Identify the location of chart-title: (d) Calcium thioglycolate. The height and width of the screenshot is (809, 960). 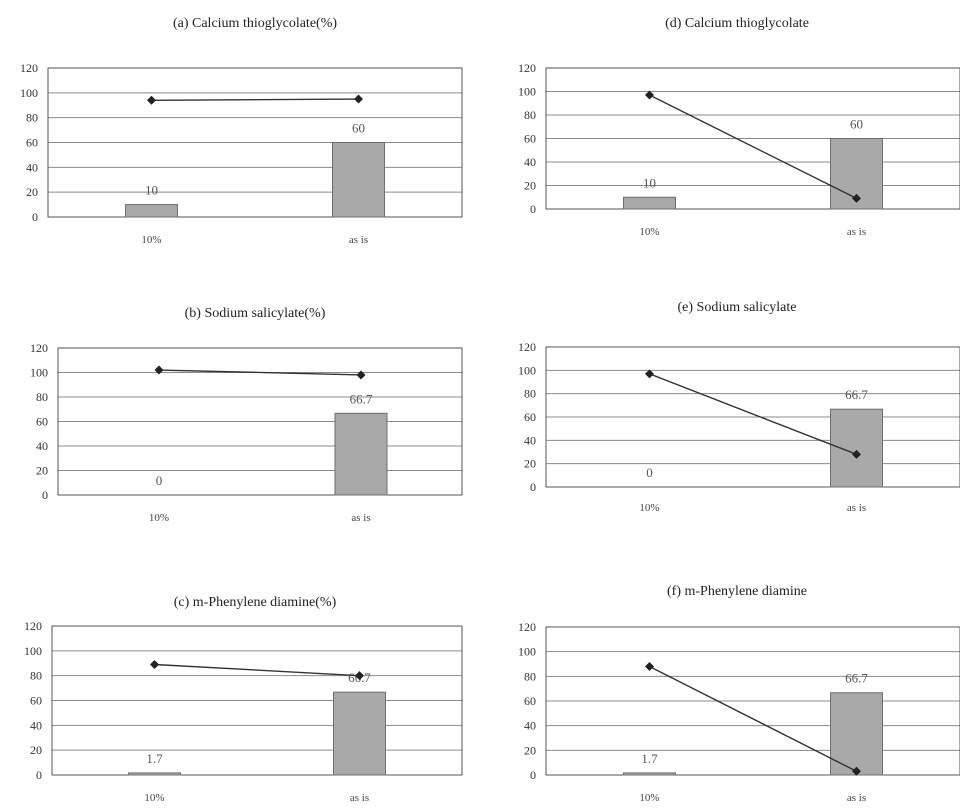
(737, 23).